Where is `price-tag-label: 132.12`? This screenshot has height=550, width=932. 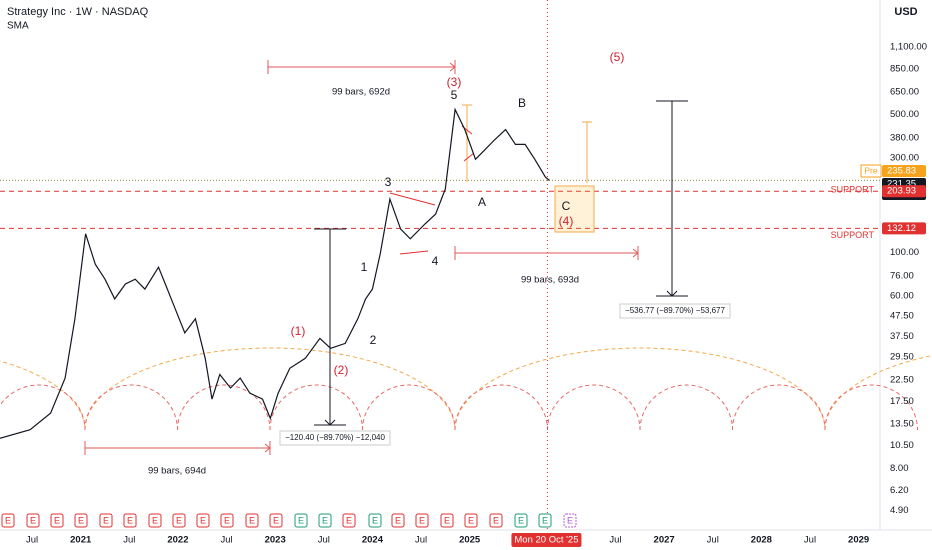
price-tag-label: 132.12 is located at coordinates (901, 228).